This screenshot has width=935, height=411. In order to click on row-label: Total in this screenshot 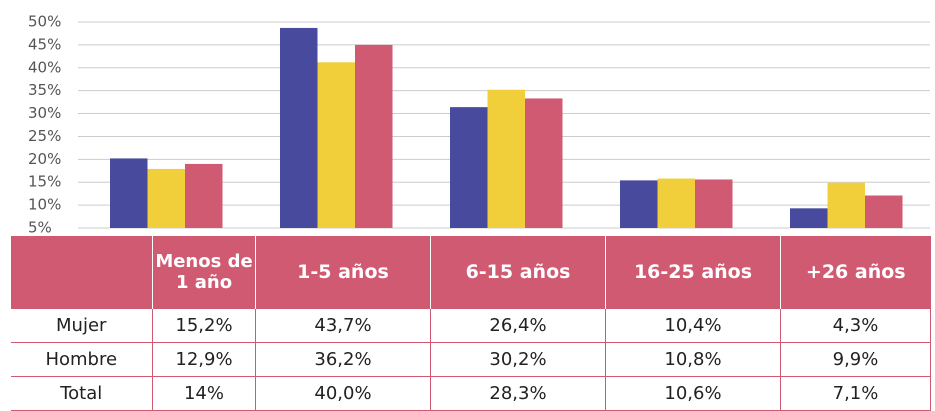, I will do `click(81, 393)`.